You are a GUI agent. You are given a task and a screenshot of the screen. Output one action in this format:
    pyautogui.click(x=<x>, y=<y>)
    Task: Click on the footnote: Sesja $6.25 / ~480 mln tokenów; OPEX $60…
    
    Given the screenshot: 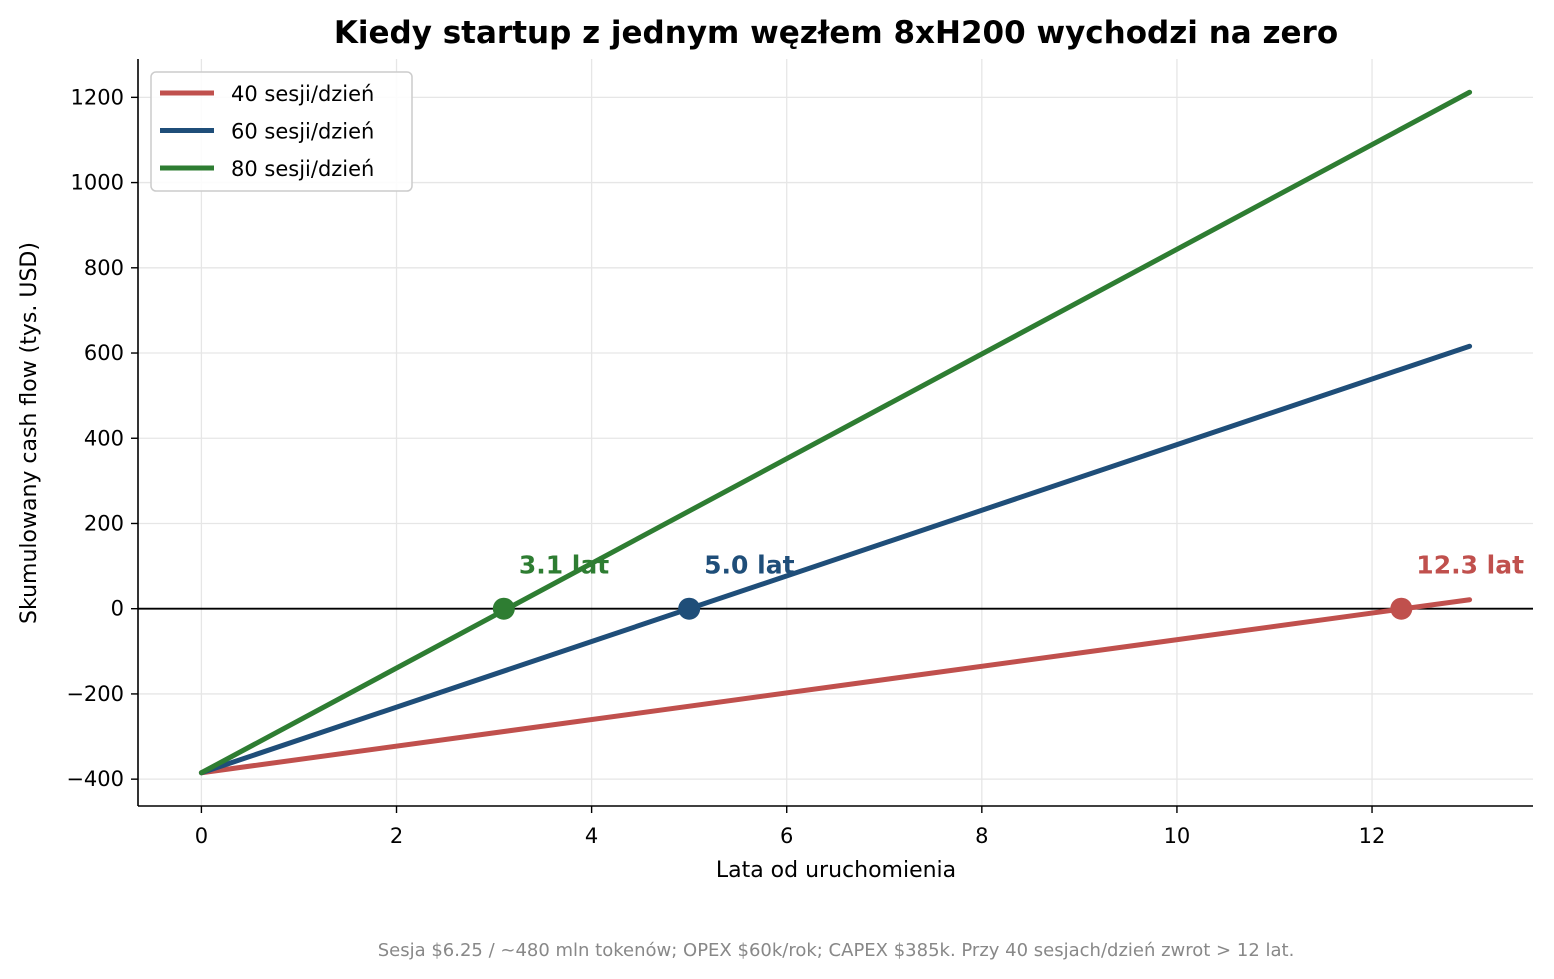 What is the action you would take?
    pyautogui.click(x=836, y=950)
    